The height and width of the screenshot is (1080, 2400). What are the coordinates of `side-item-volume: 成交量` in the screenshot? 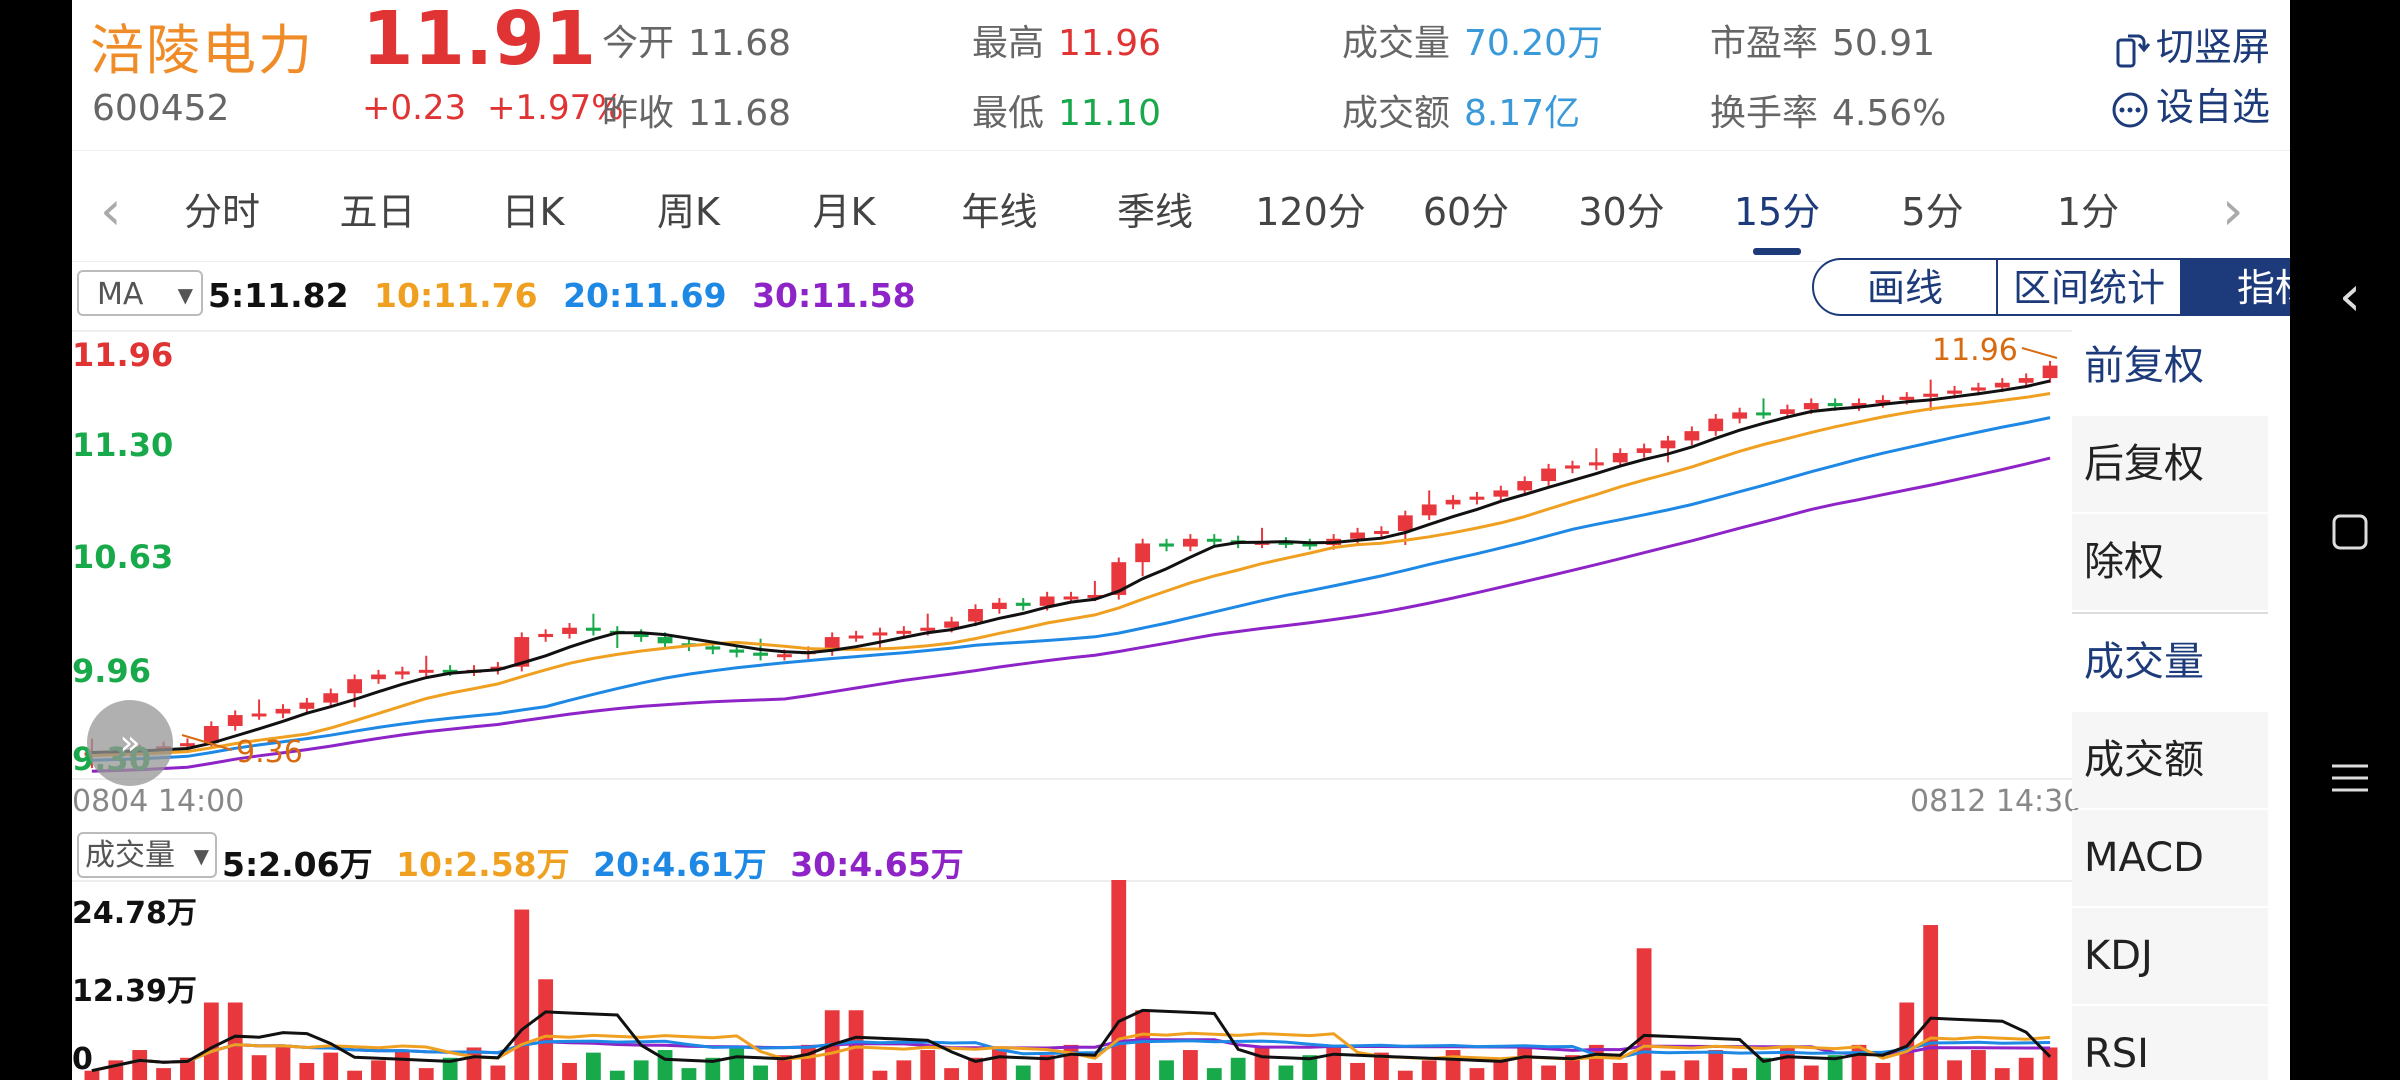 It's located at (2170, 662).